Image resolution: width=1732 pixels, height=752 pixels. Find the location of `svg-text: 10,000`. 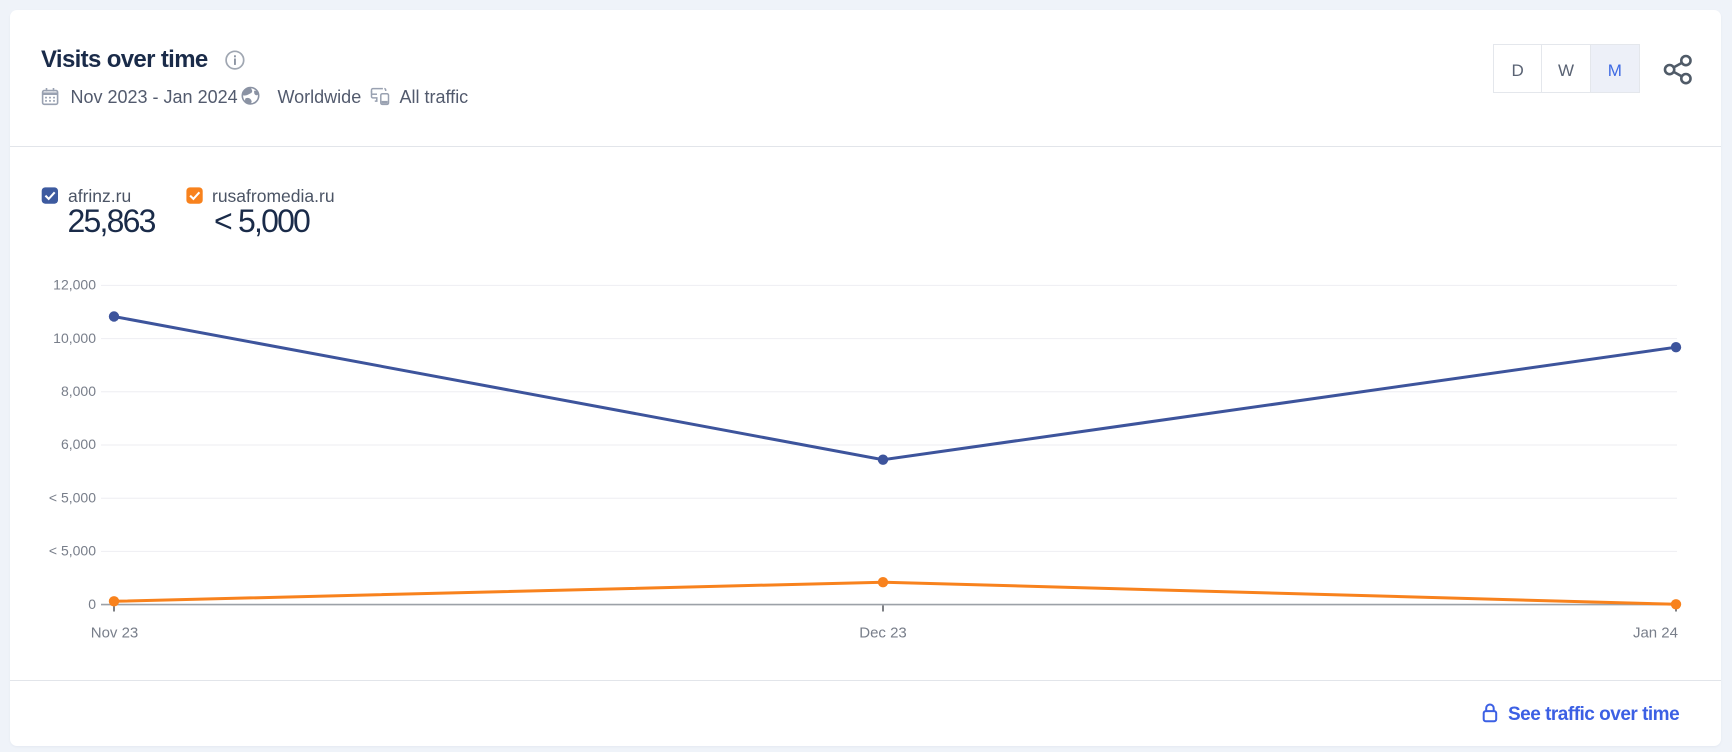

svg-text: 10,000 is located at coordinates (74, 338).